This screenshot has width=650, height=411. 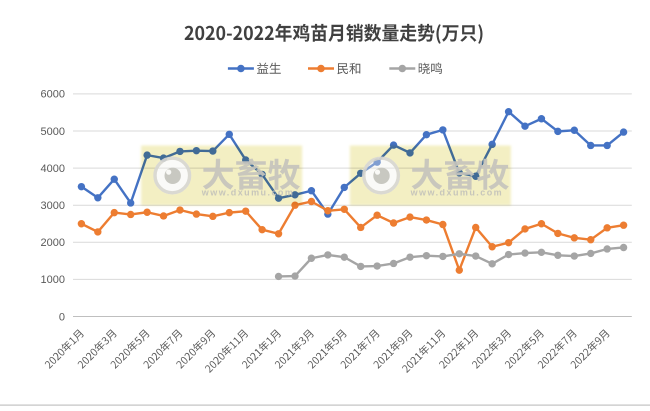 I want to click on svg-text: 1000, so click(x=53, y=280).